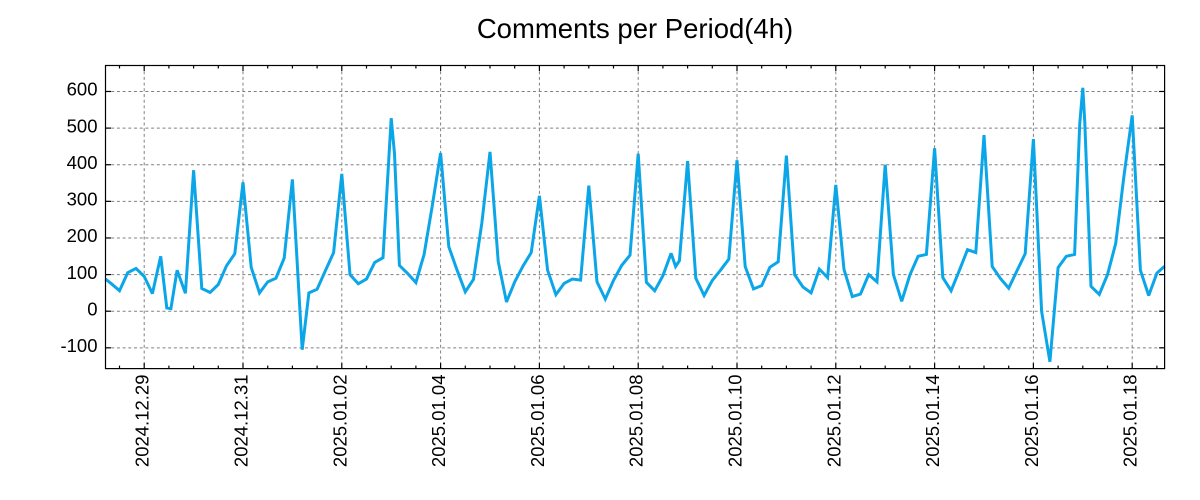 The height and width of the screenshot is (500, 1200). What do you see at coordinates (82, 89) in the screenshot?
I see `svg-text: 600` at bounding box center [82, 89].